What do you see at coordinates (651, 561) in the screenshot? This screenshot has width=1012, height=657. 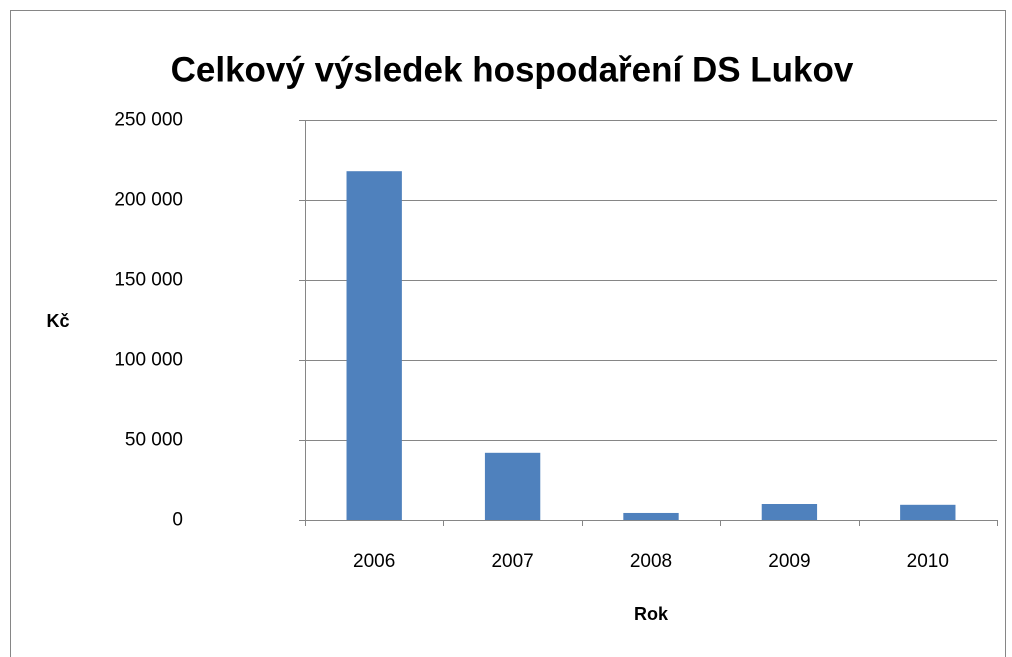 I see `x-tick-label: 2008` at bounding box center [651, 561].